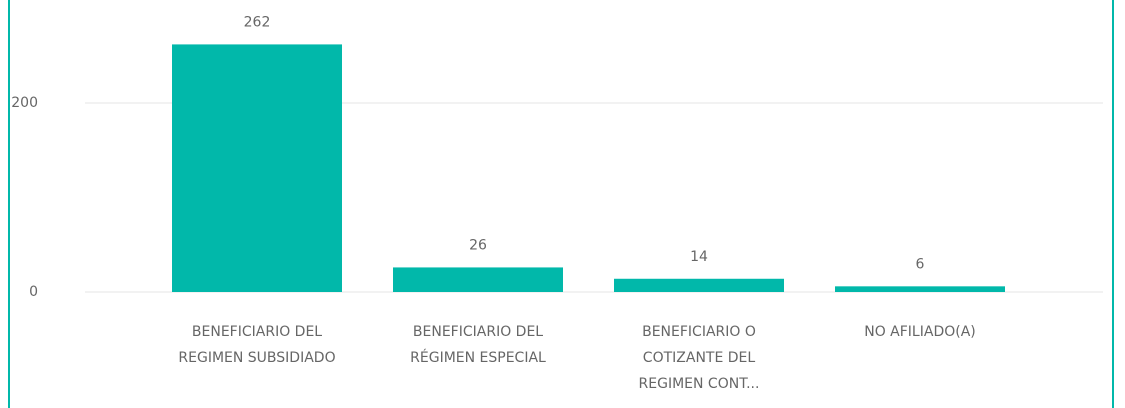 The width and height of the screenshot is (1125, 408). What do you see at coordinates (24, 103) in the screenshot?
I see `y-tick-label: 200` at bounding box center [24, 103].